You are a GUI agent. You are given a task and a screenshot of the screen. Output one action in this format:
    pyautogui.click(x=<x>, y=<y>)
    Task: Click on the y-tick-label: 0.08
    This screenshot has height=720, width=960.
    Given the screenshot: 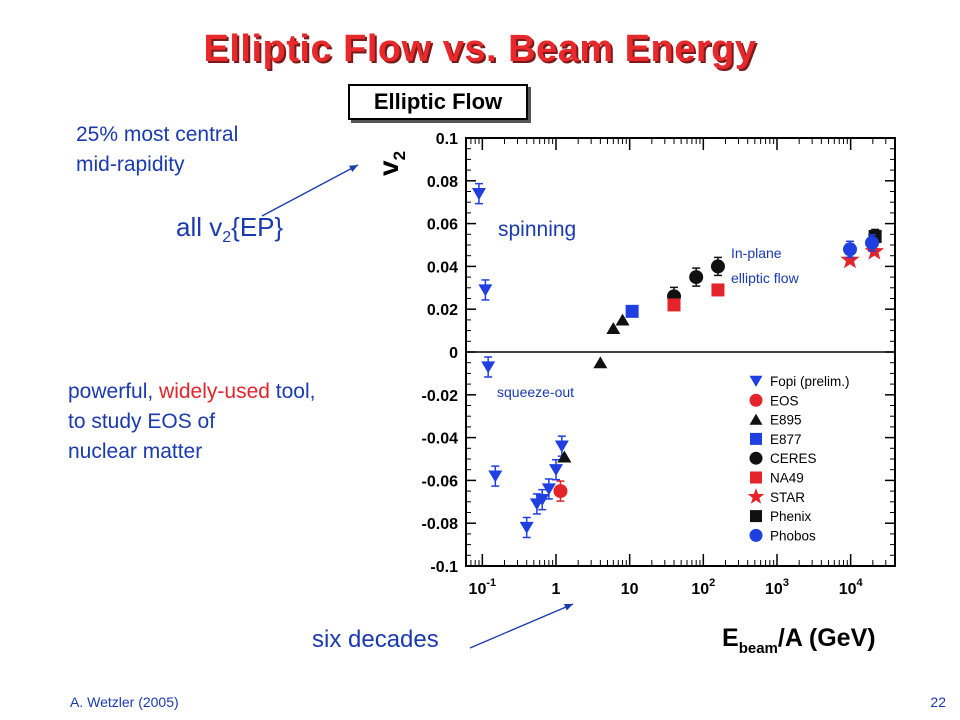 What is the action you would take?
    pyautogui.click(x=442, y=182)
    